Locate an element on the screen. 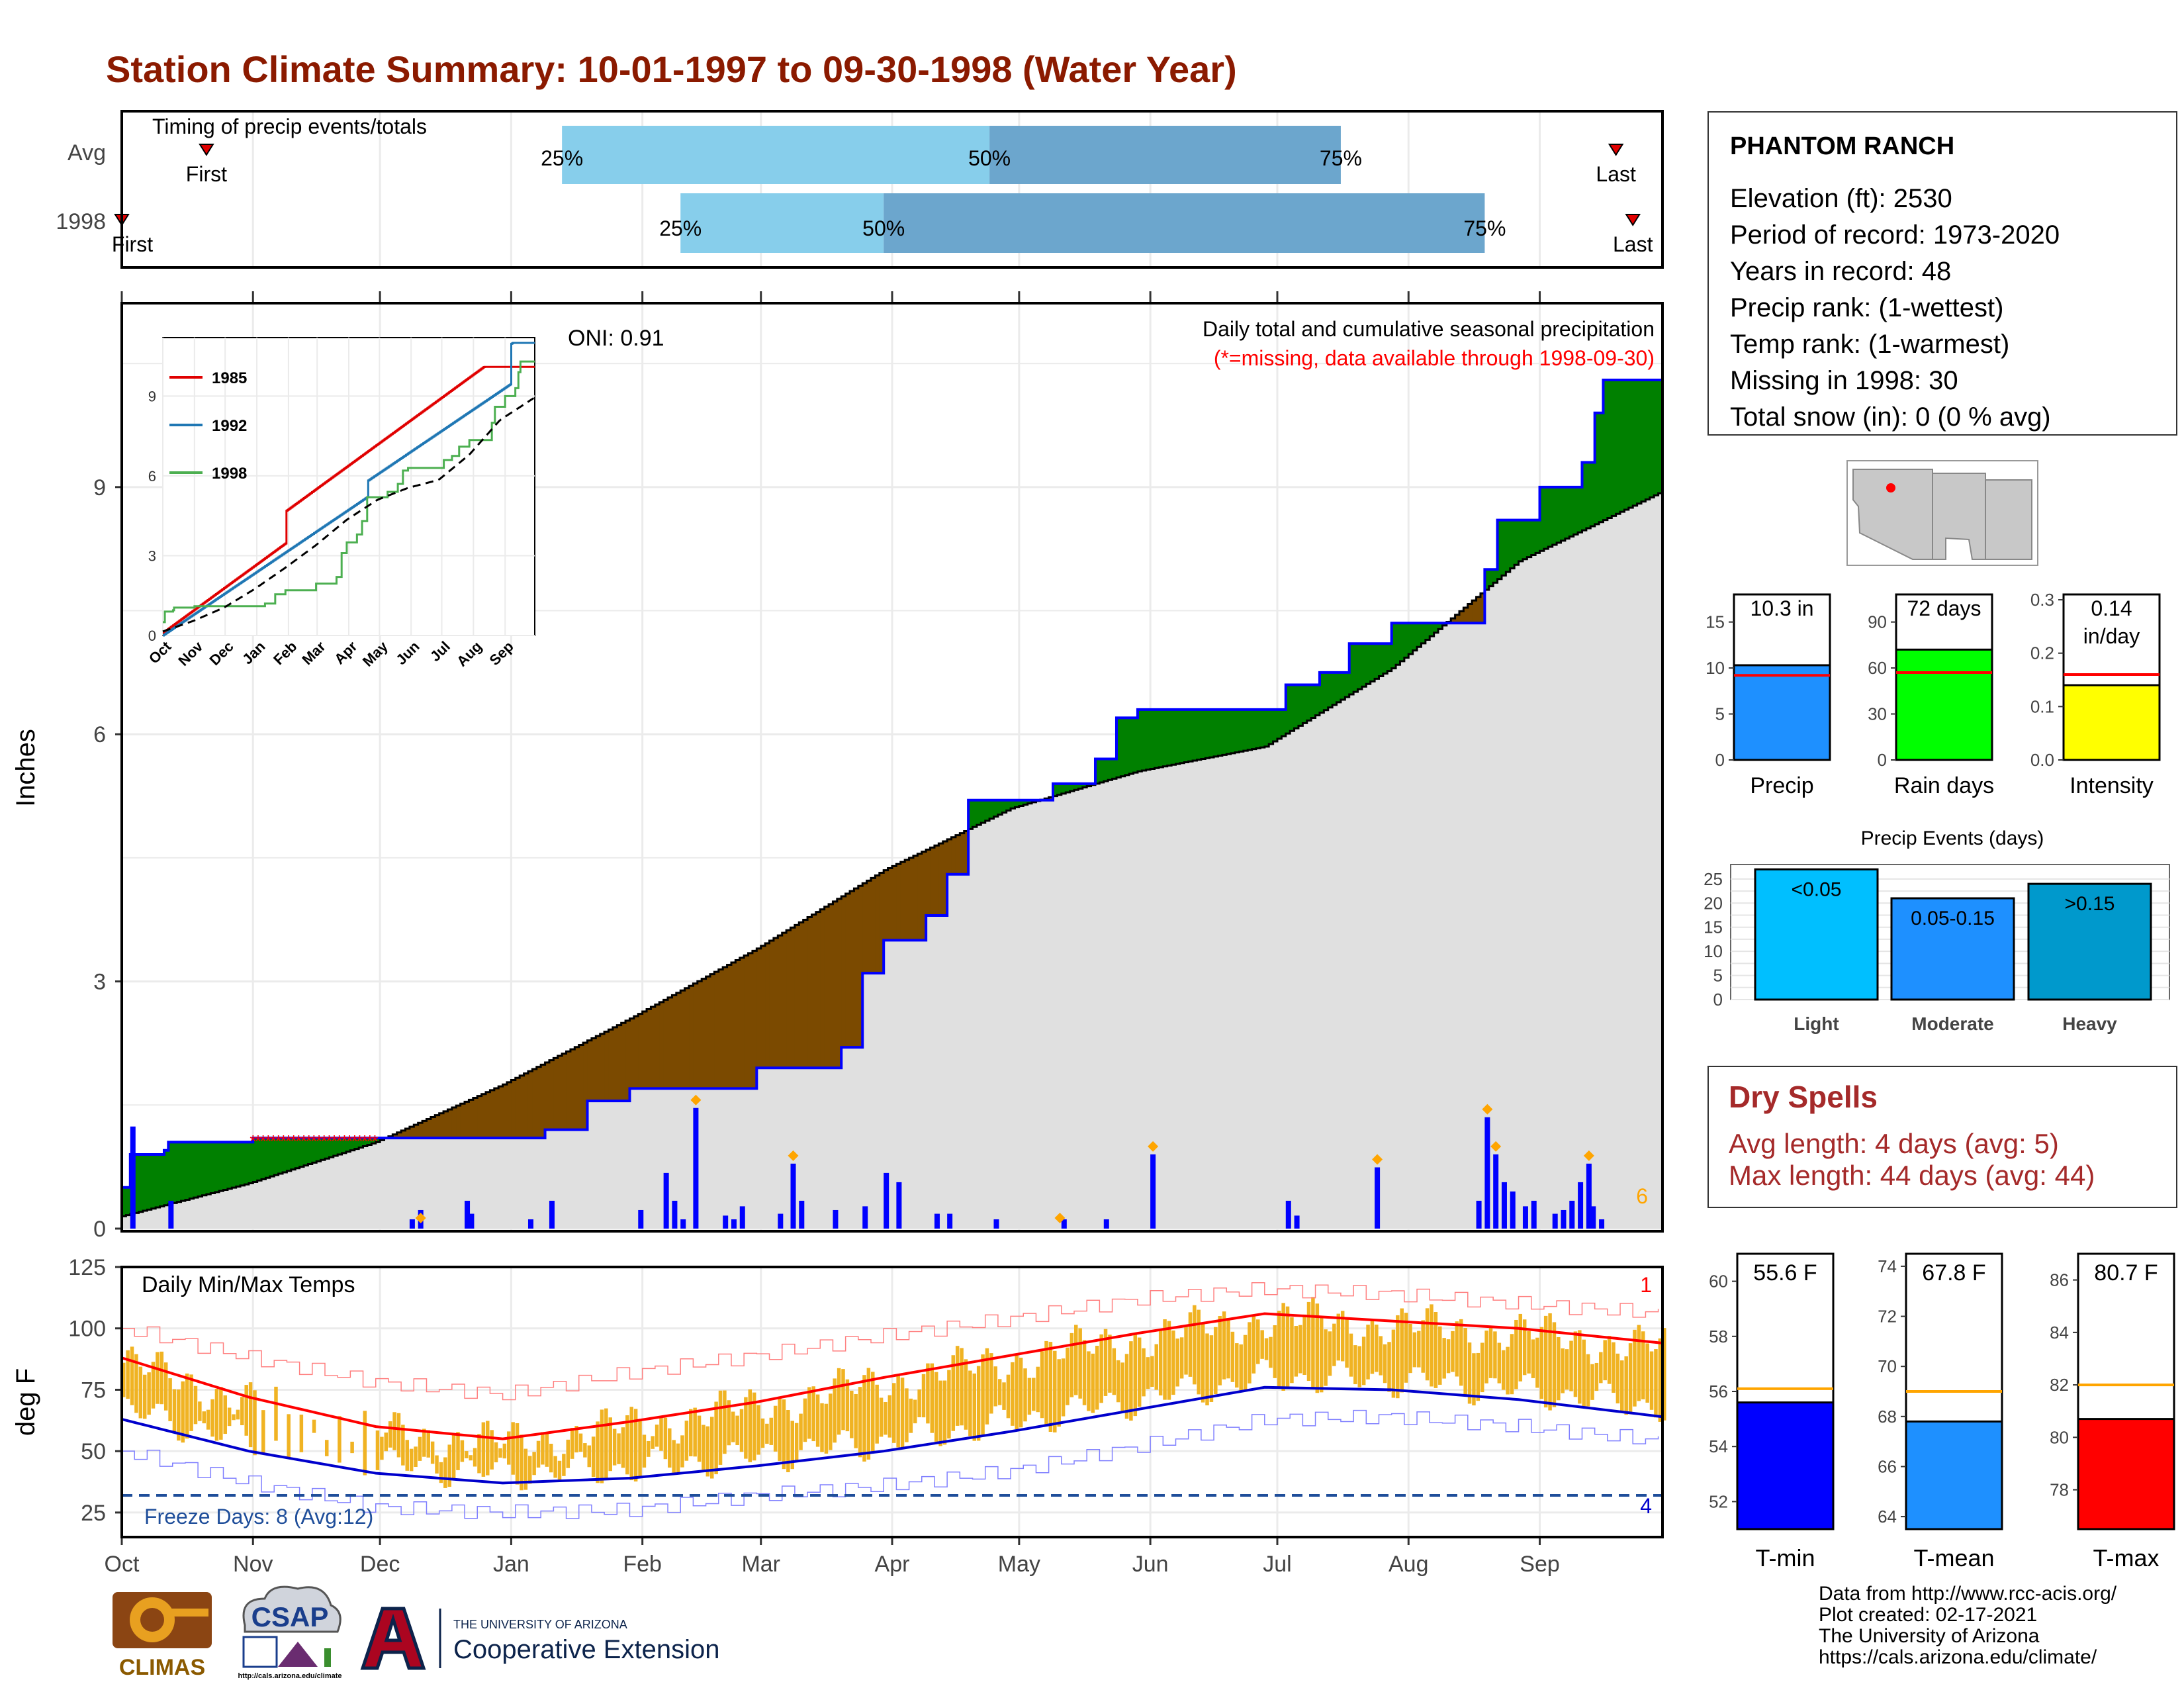 This screenshot has height=1688, width=2184. precip-ytick-label: 9 is located at coordinates (100, 487).